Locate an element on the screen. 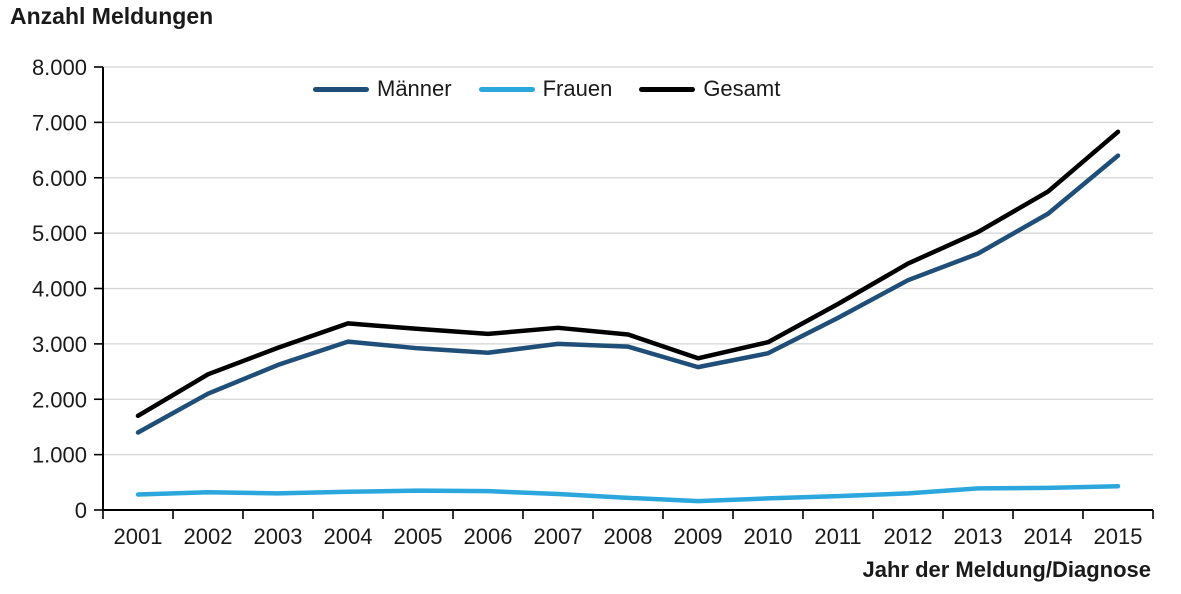 The height and width of the screenshot is (594, 1181). legend: Männer Frauen Gesamt is located at coordinates (546, 89).